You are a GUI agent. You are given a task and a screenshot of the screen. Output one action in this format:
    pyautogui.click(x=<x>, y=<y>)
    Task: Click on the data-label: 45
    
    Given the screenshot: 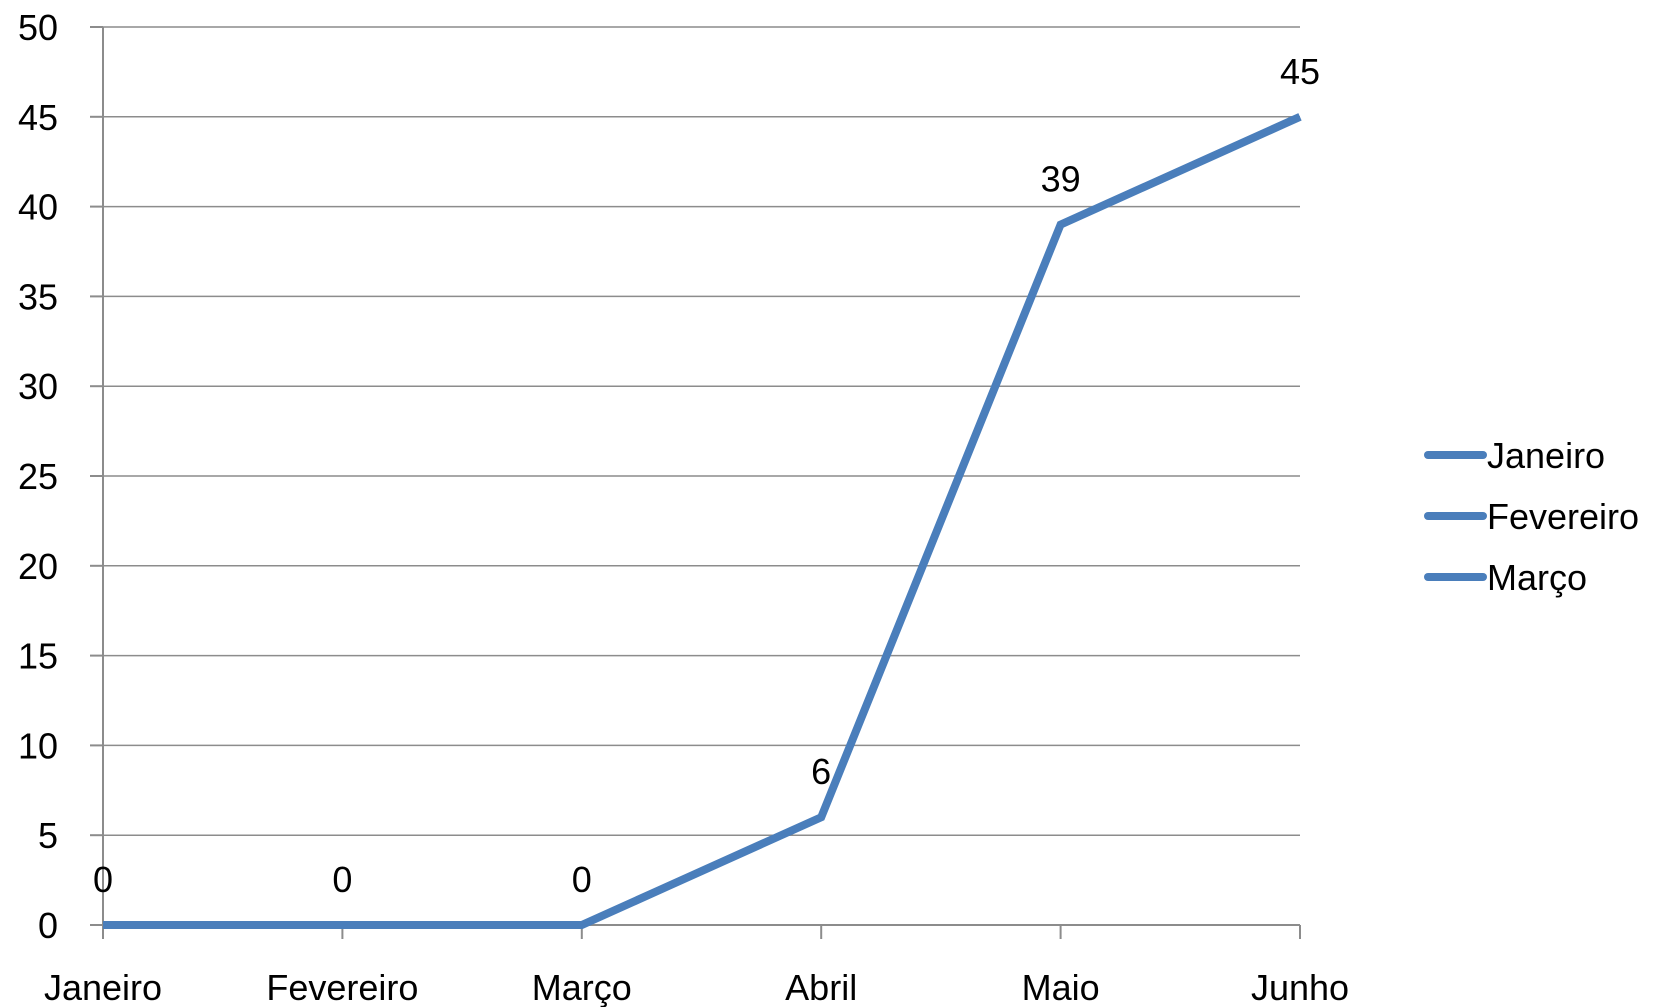 What is the action you would take?
    pyautogui.click(x=1300, y=71)
    